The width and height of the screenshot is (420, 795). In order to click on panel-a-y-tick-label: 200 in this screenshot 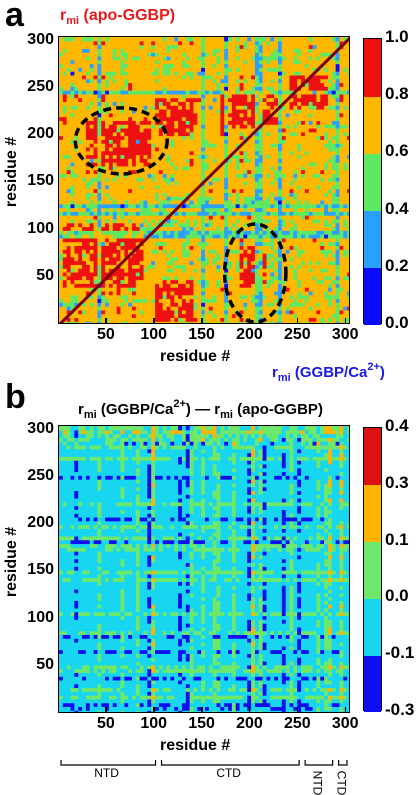, I will do `click(40, 134)`.